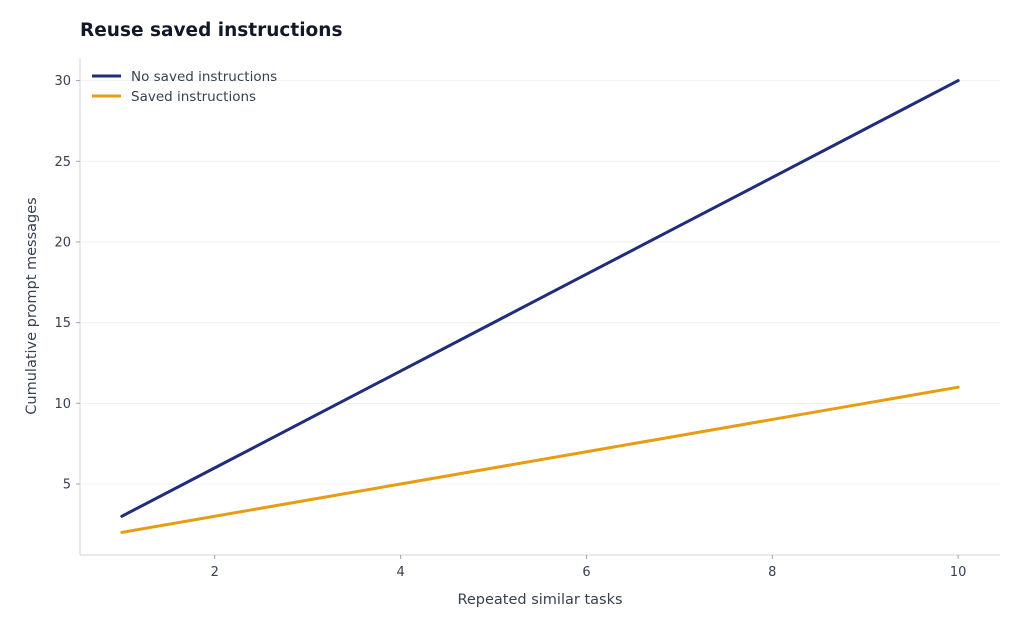 This screenshot has width=1024, height=631. Describe the element at coordinates (62, 404) in the screenshot. I see `y-tick-label: 10` at that location.